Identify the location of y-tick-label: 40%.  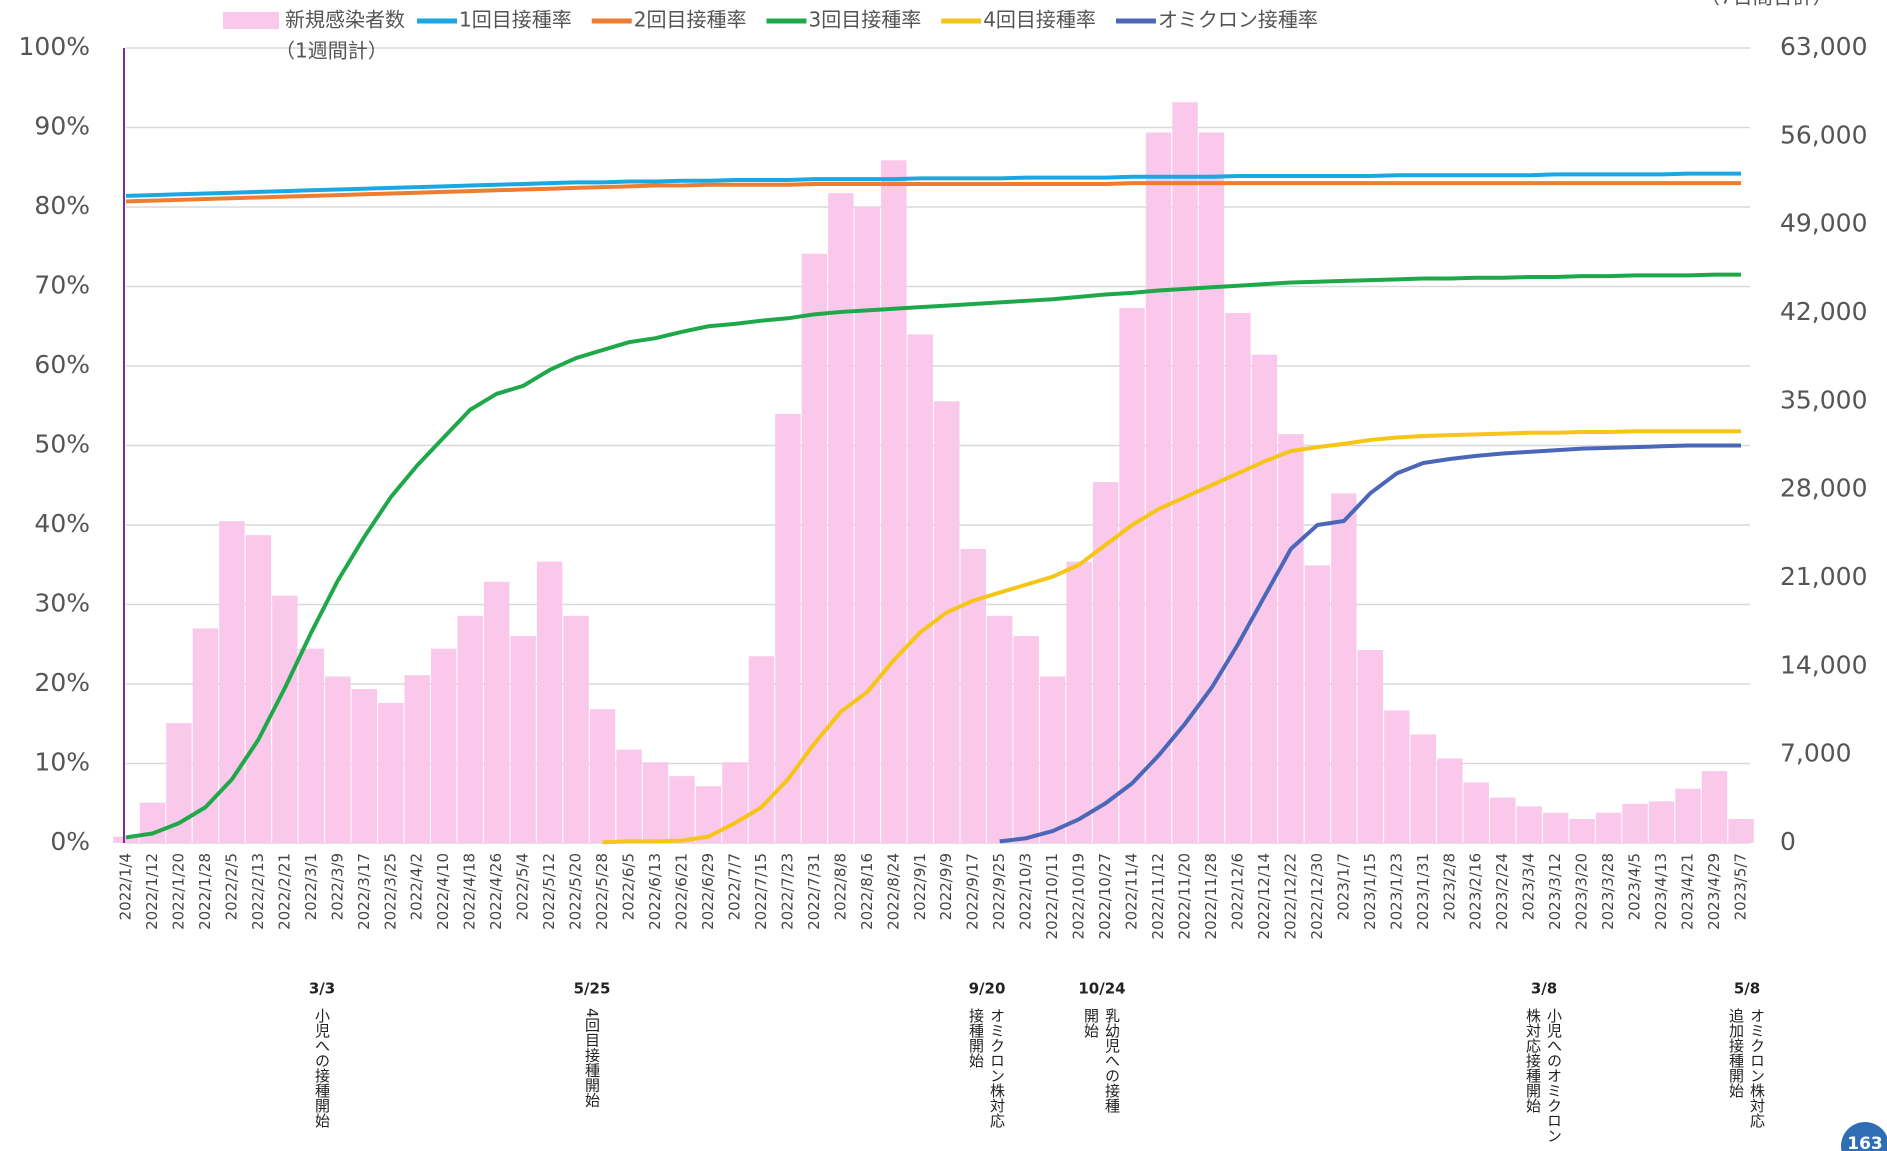
(62, 523).